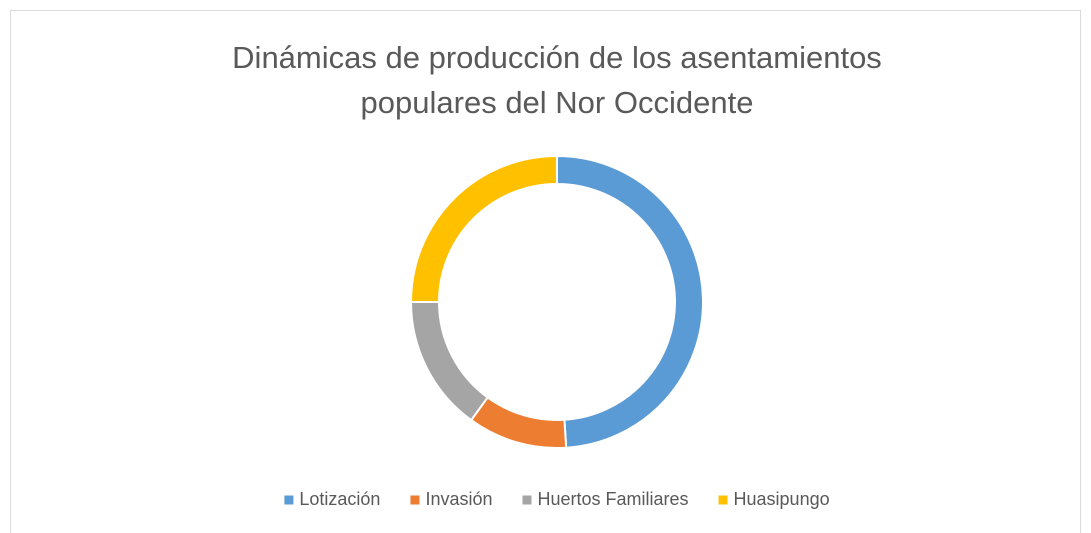 This screenshot has width=1091, height=533. Describe the element at coordinates (612, 499) in the screenshot. I see `legend-label: Huertos Familiares` at that location.